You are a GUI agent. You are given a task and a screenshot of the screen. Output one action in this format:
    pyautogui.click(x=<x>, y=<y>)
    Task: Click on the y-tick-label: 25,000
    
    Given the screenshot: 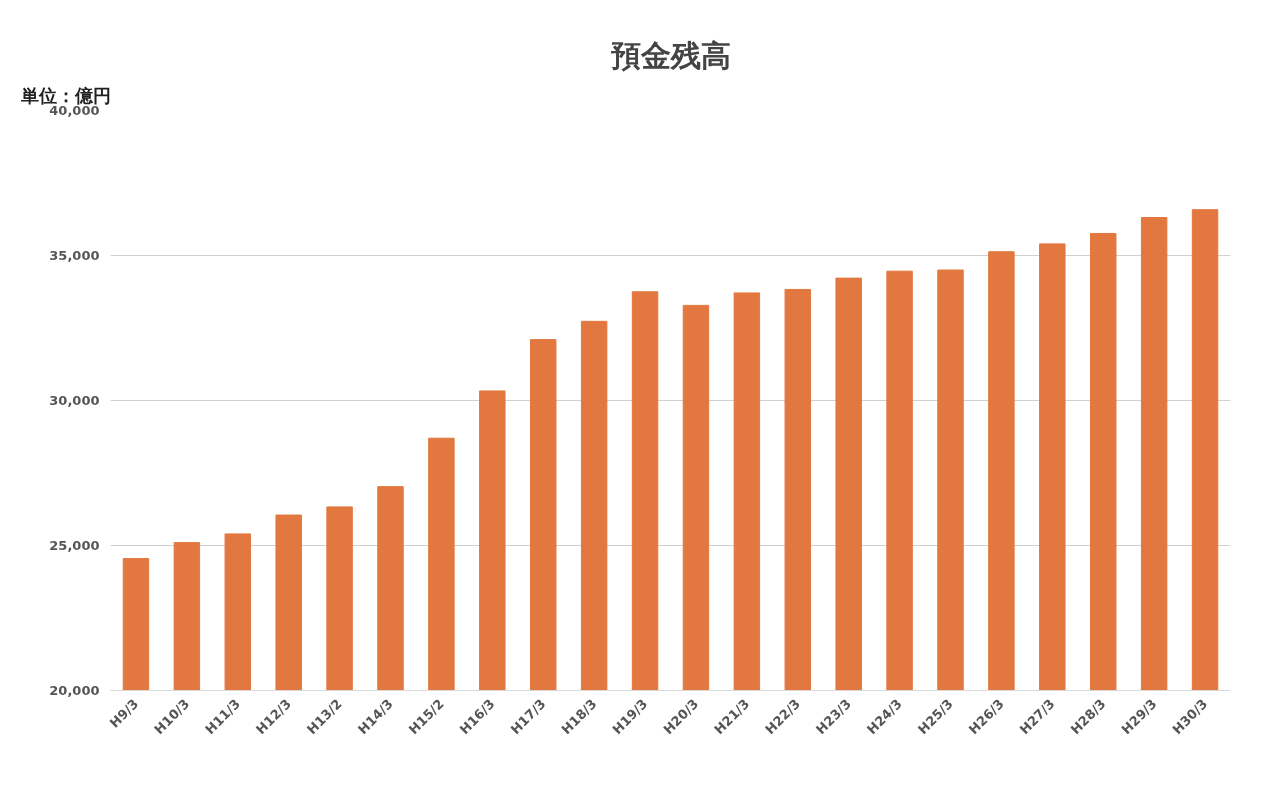 What is the action you would take?
    pyautogui.click(x=74, y=545)
    